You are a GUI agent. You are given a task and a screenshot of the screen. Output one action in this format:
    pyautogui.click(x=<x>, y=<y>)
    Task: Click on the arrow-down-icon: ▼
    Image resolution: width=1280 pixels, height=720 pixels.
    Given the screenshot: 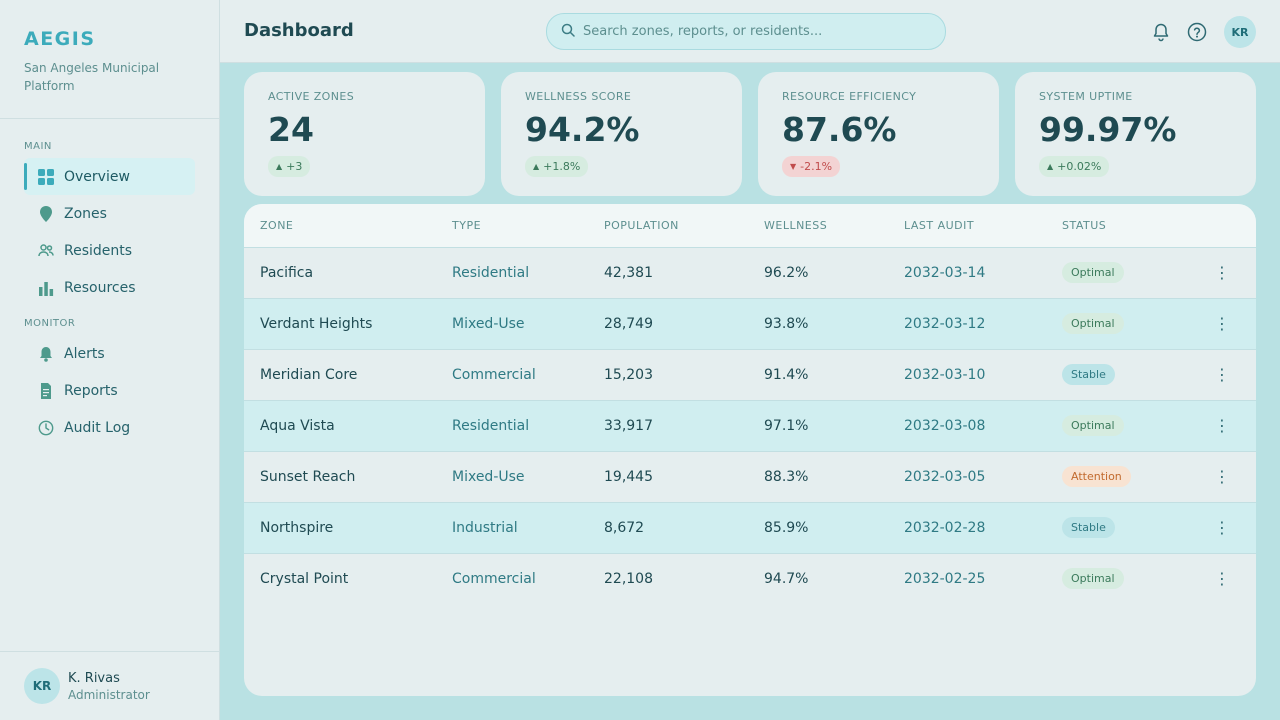 What is the action you would take?
    pyautogui.click(x=793, y=166)
    